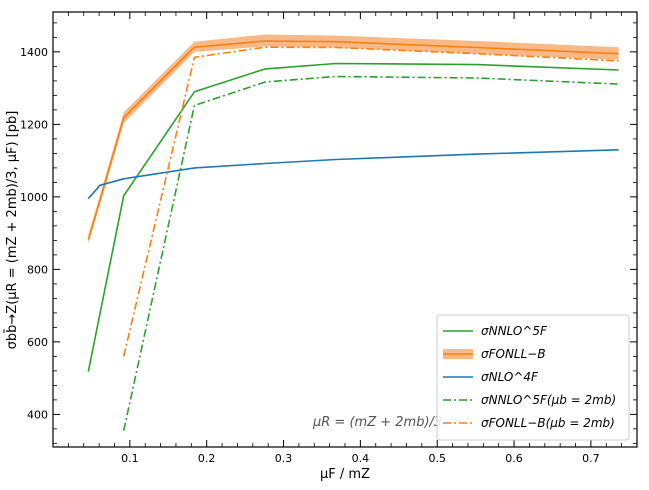 The width and height of the screenshot is (649, 490). Describe the element at coordinates (37, 342) in the screenshot. I see `y-tick-label: 600` at that location.